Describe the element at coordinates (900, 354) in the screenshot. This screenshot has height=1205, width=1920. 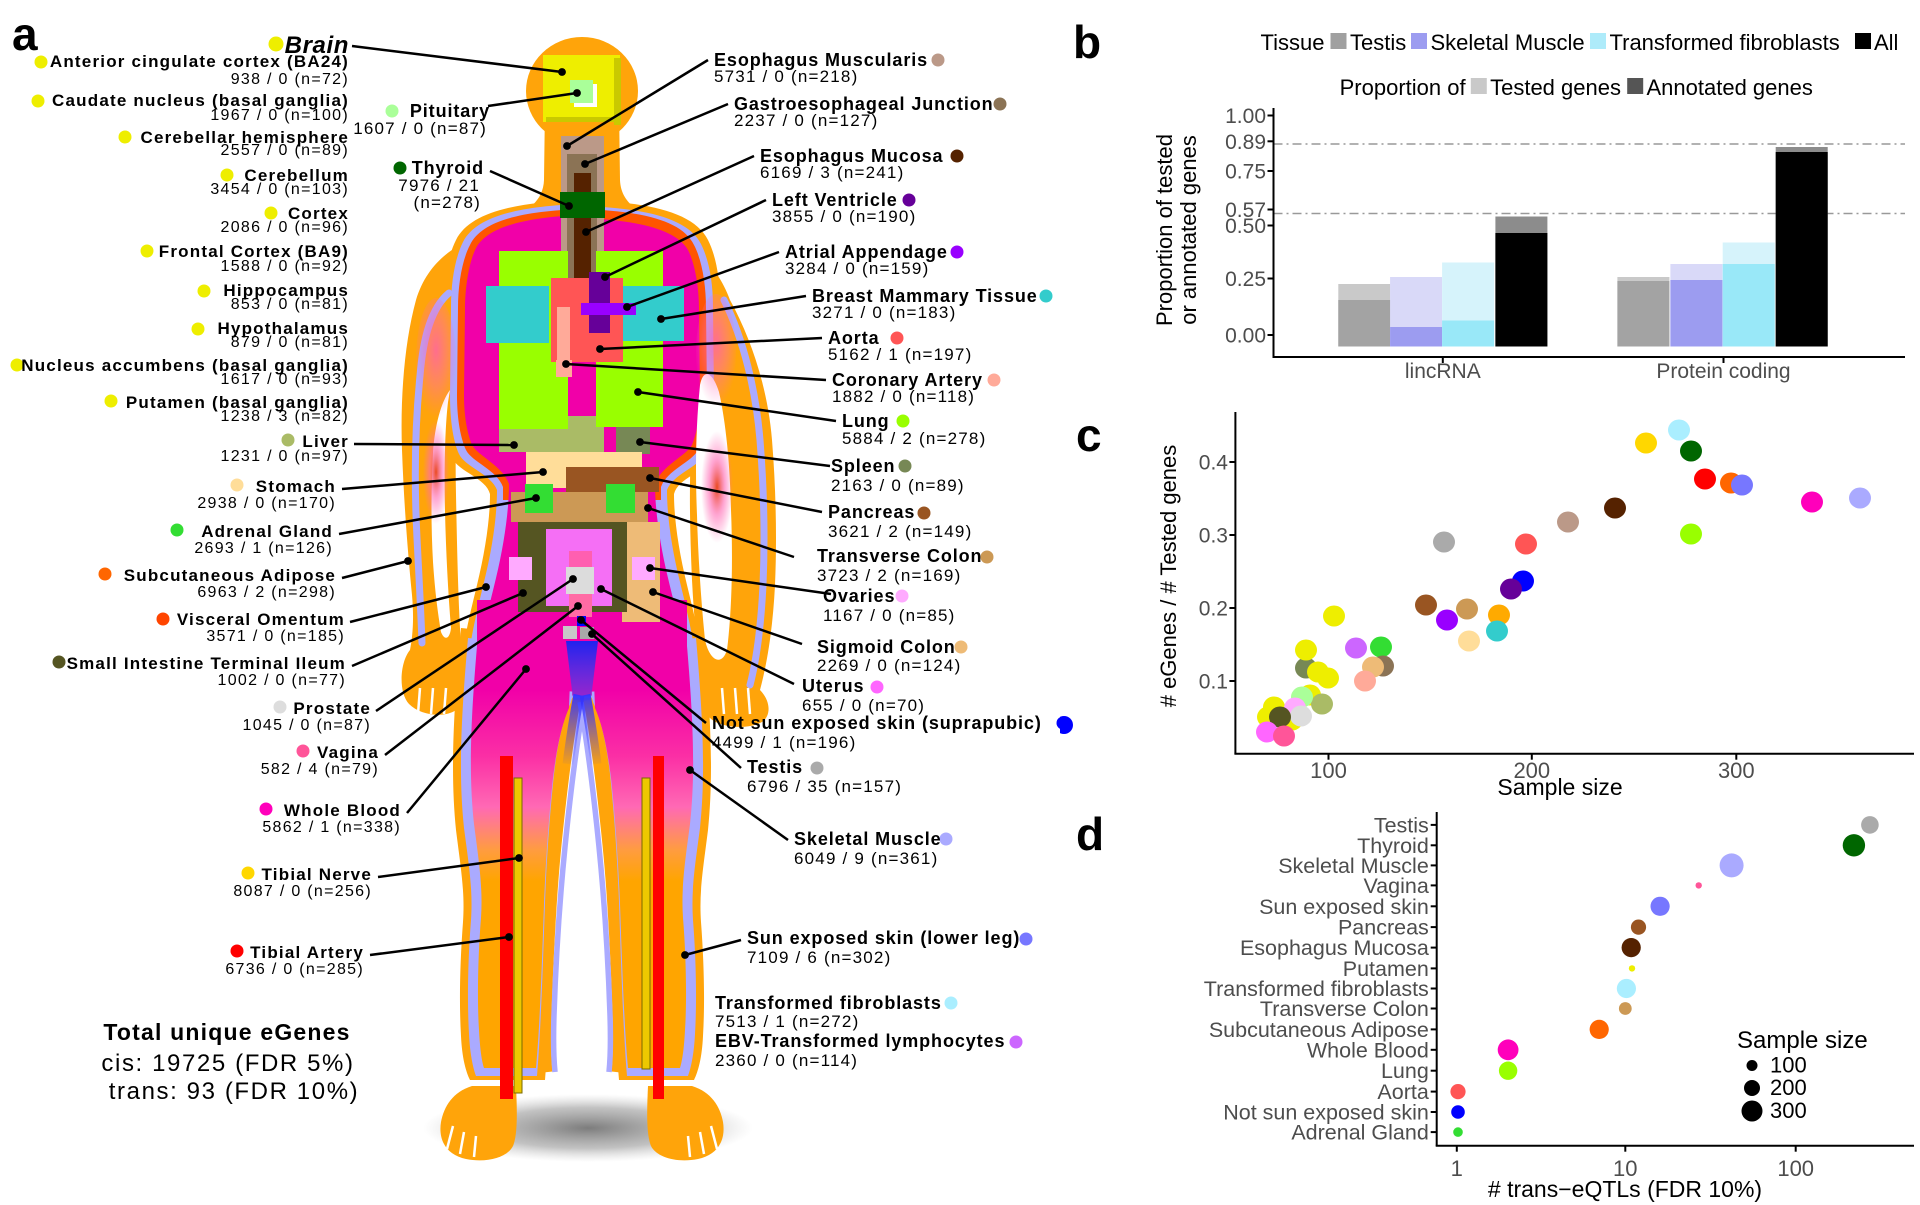
I see `svg-text: 5162 / 1 (n=197)` at that location.